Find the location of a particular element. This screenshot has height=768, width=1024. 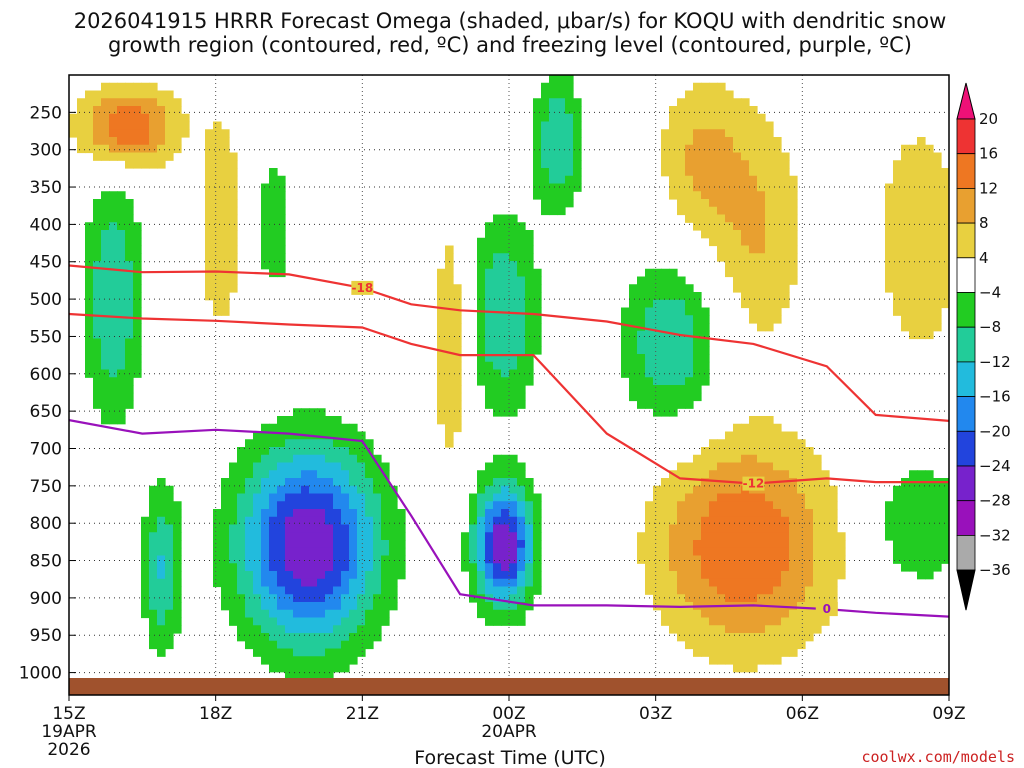

credit-link: coolwx.com/models is located at coordinates (938, 757).